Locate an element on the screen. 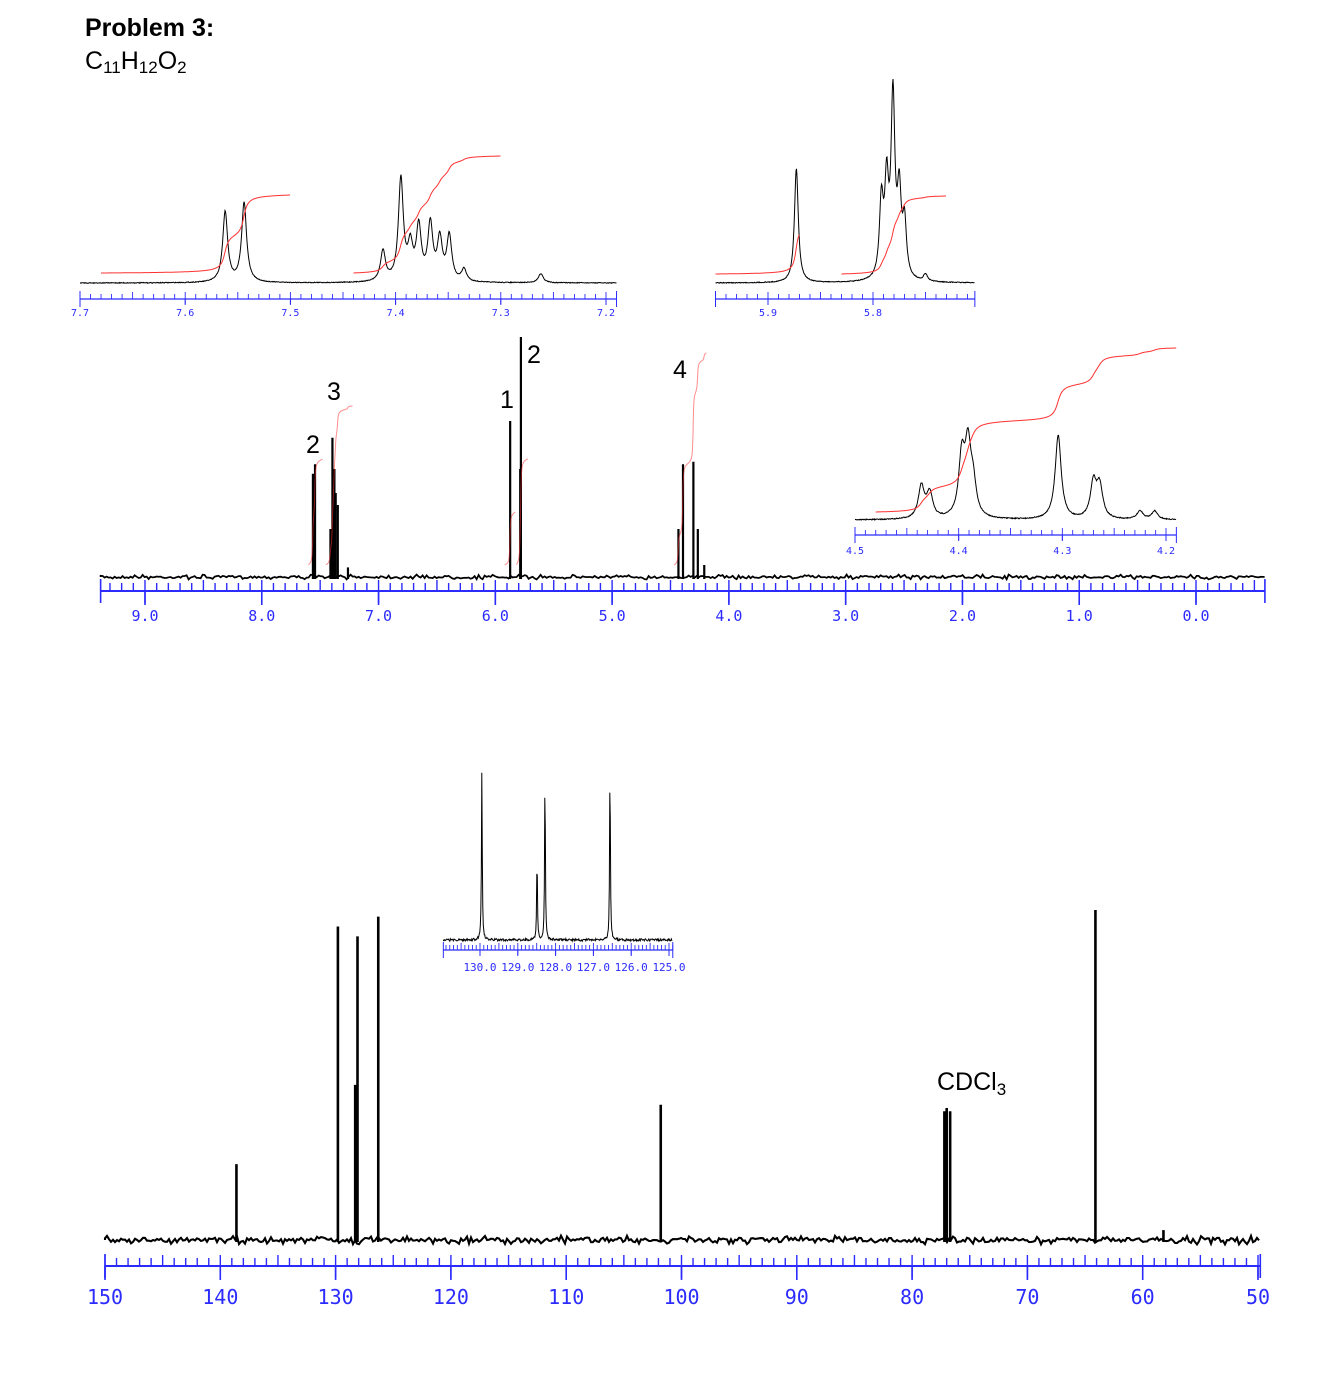 The width and height of the screenshot is (1335, 1380). tick-label: 1.0 is located at coordinates (1079, 616).